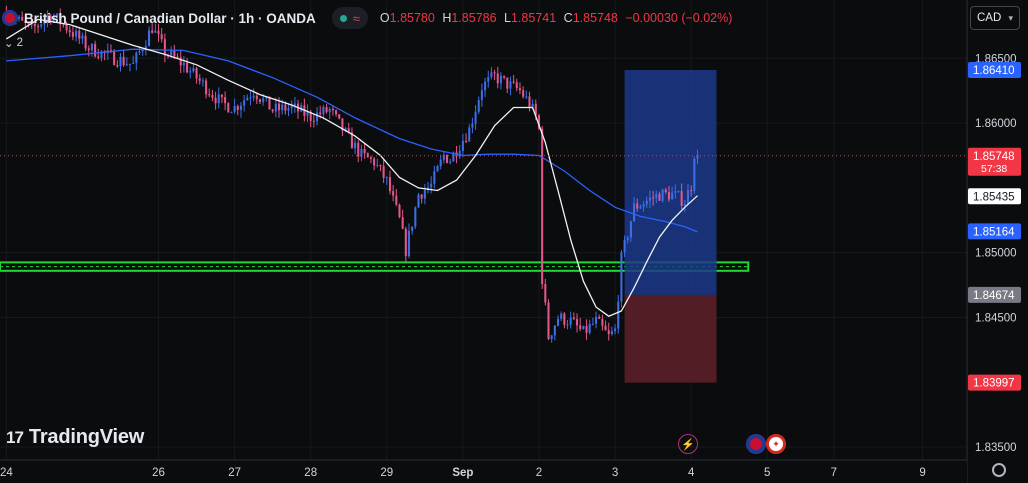  Describe the element at coordinates (670, 226) in the screenshot. I see `long-position-tool` at that location.